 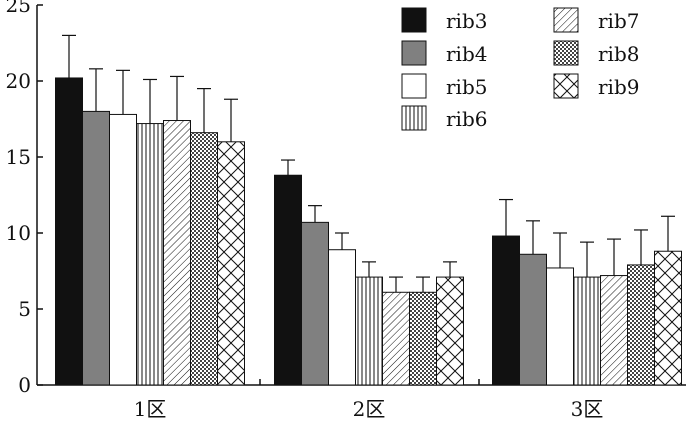 I want to click on y-tick-label: 25, so click(x=18, y=8).